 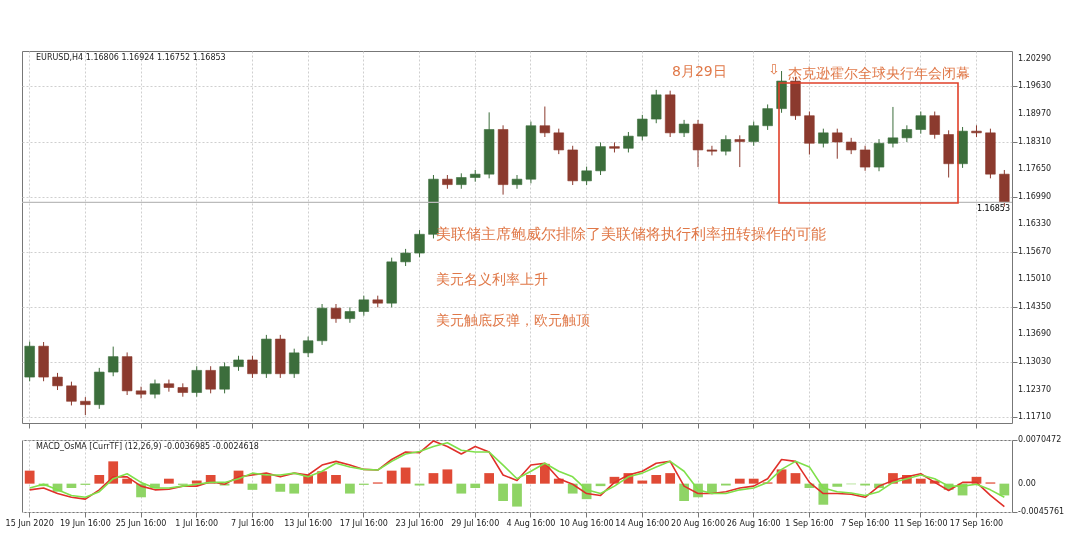 What do you see at coordinates (308, 523) in the screenshot?
I see `x-tick-label: 13 Jul 16:00` at bounding box center [308, 523].